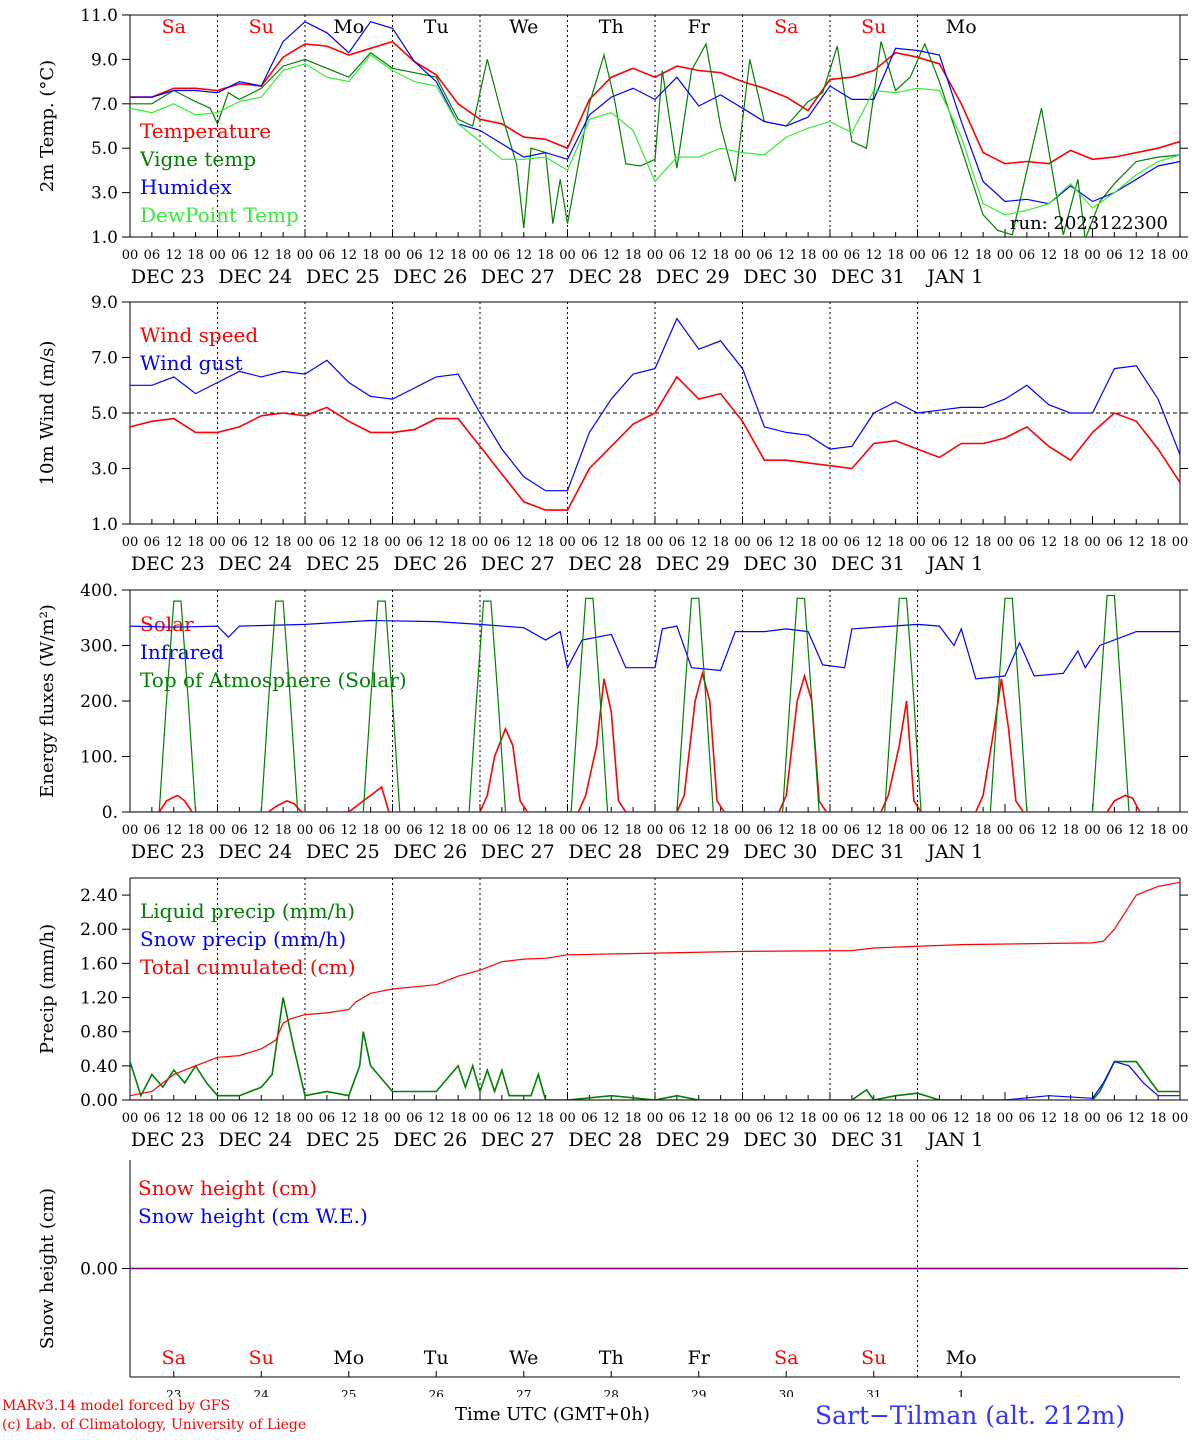 This screenshot has height=1440, width=1194. I want to click on snow-day-number: 25, so click(348, 1392).